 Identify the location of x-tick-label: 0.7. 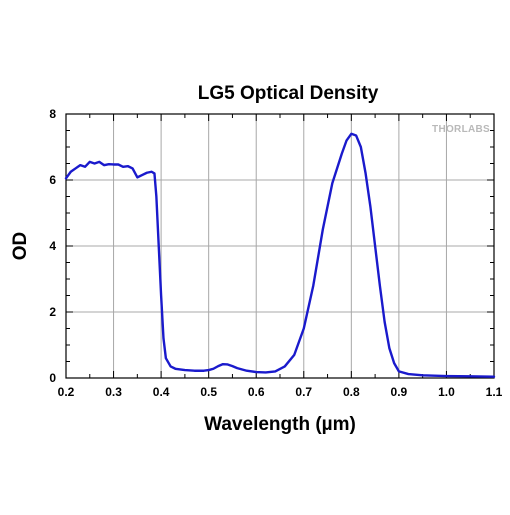
(303, 392).